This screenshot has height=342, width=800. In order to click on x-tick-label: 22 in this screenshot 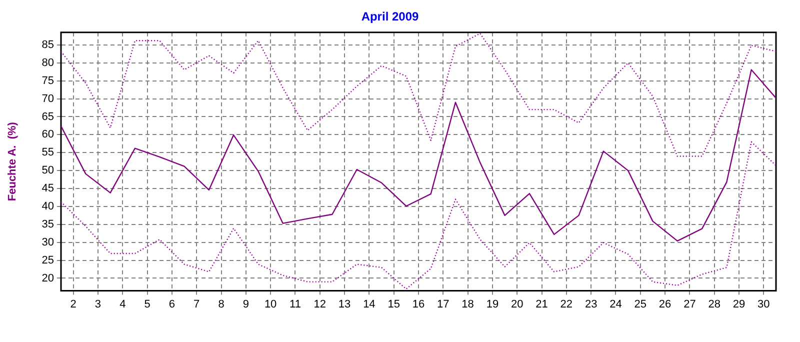, I will do `click(566, 304)`.